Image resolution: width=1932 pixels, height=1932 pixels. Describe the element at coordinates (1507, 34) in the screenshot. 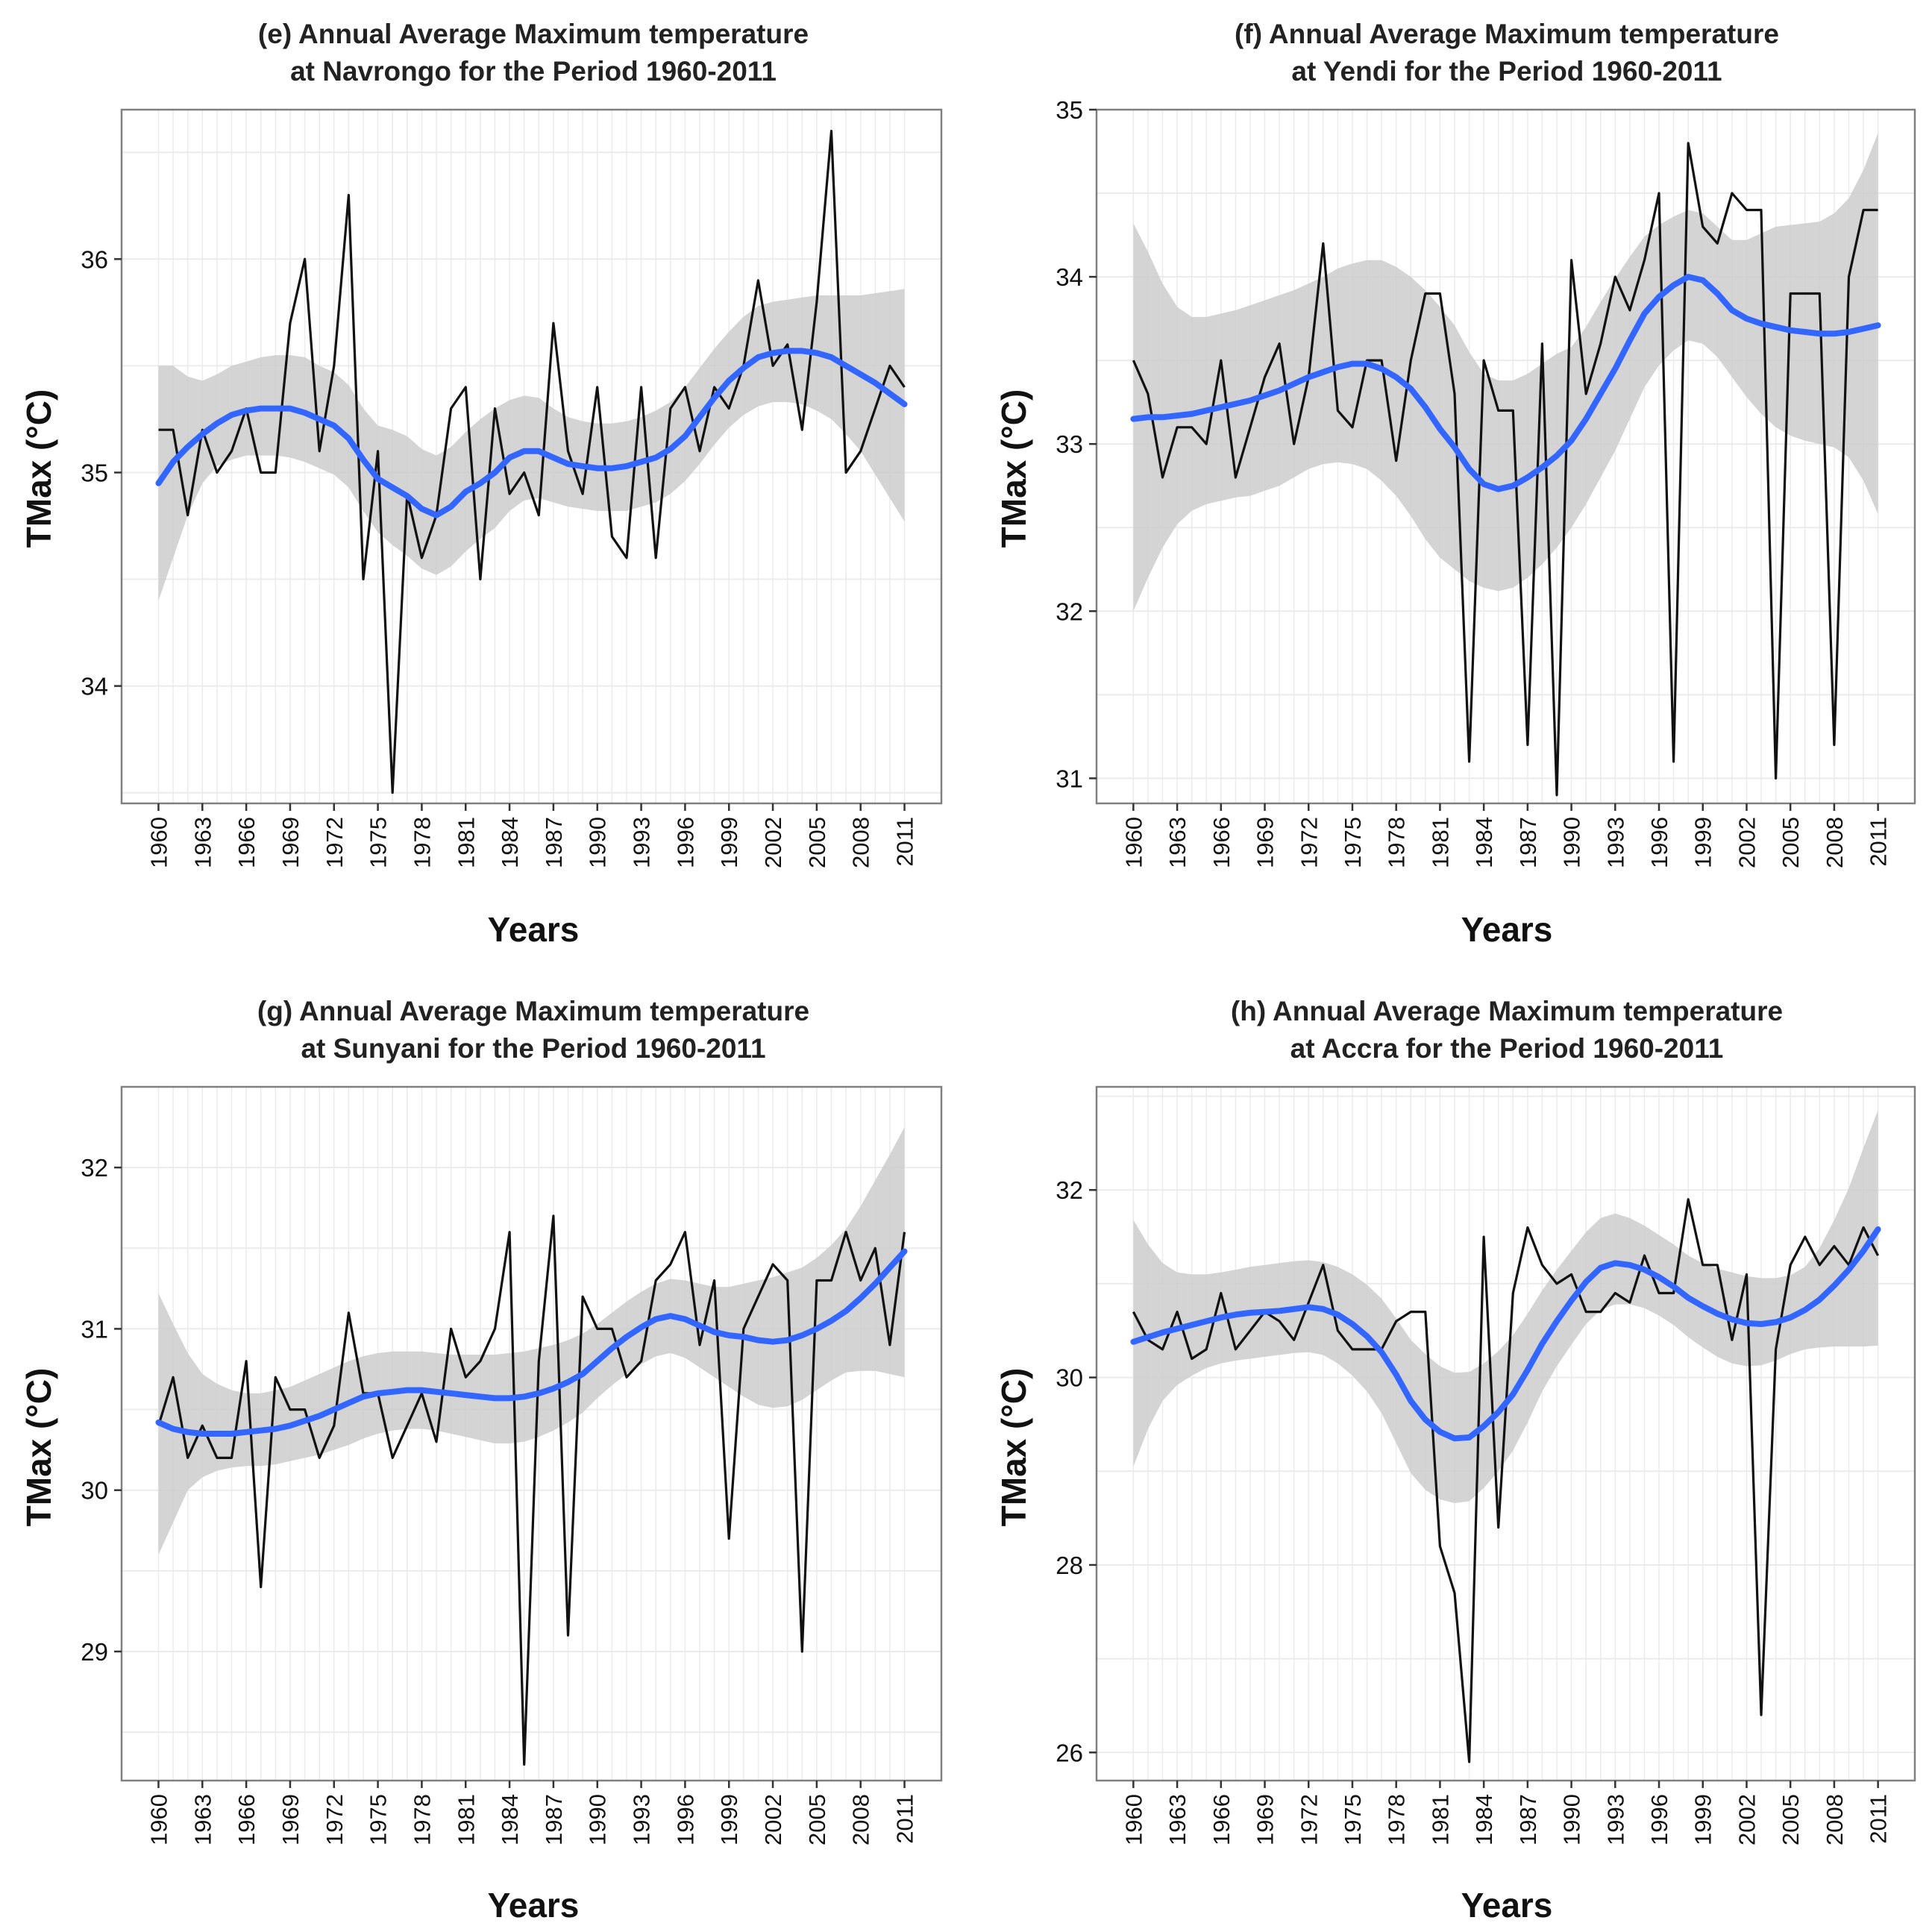

I see `chart-title-line1: (f) Annual Average Maximum temperature` at that location.